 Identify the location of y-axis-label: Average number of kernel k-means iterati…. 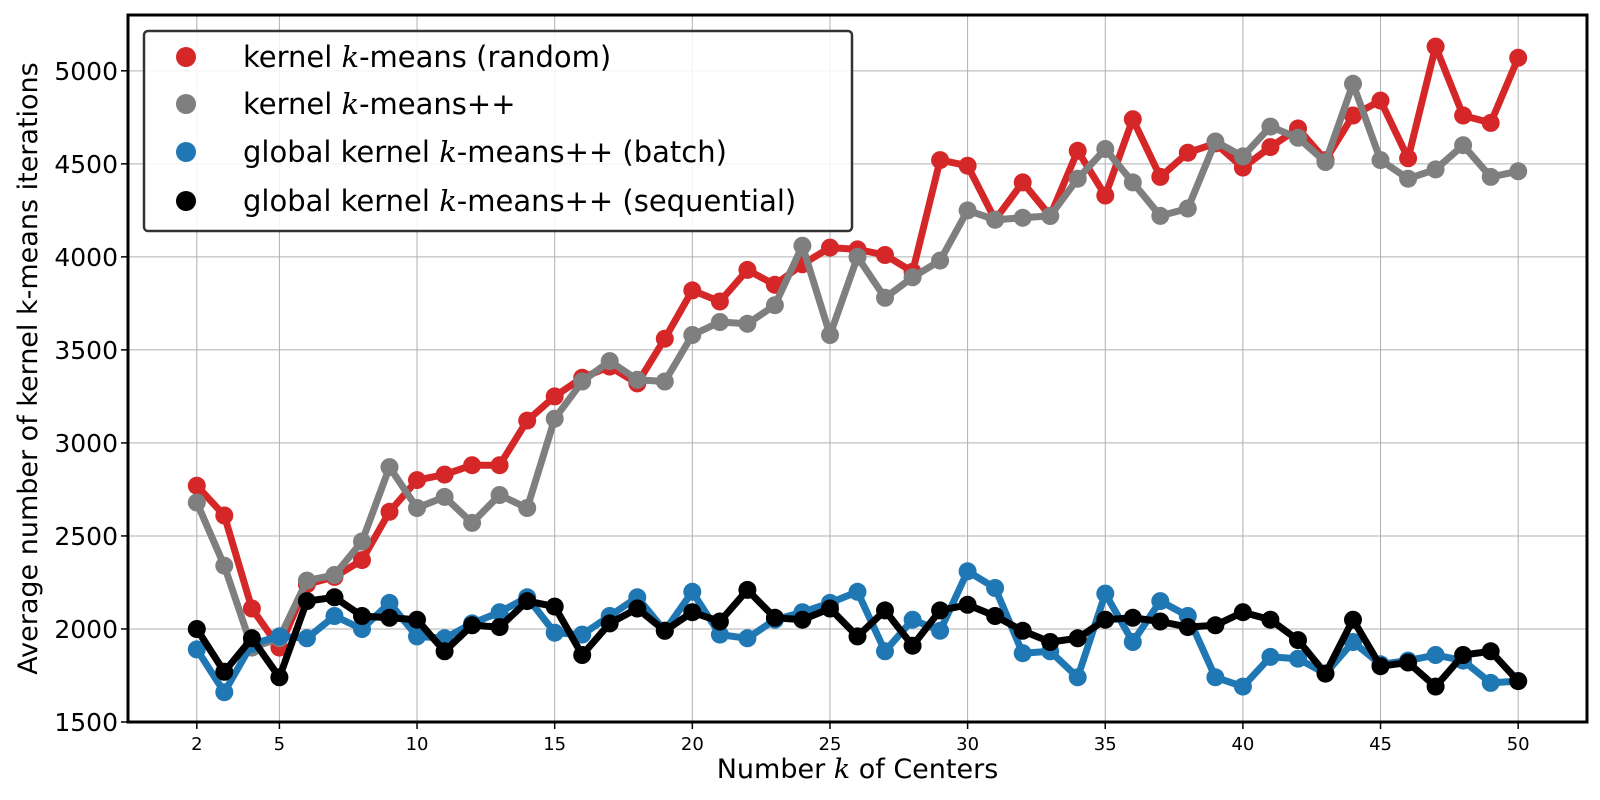
(28, 368).